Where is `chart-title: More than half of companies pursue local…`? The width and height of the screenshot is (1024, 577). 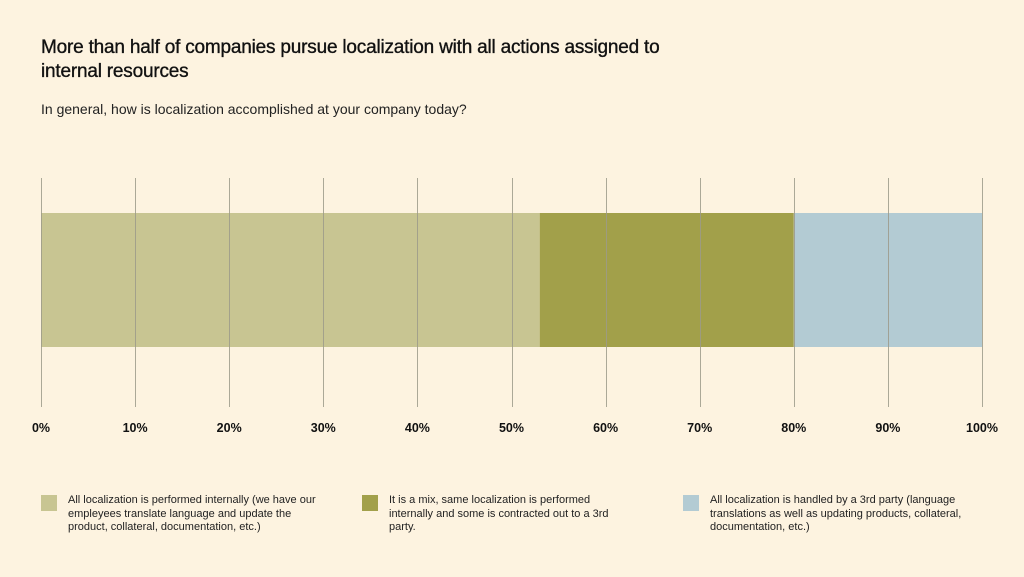
chart-title: More than half of companies pursue local… is located at coordinates (350, 59).